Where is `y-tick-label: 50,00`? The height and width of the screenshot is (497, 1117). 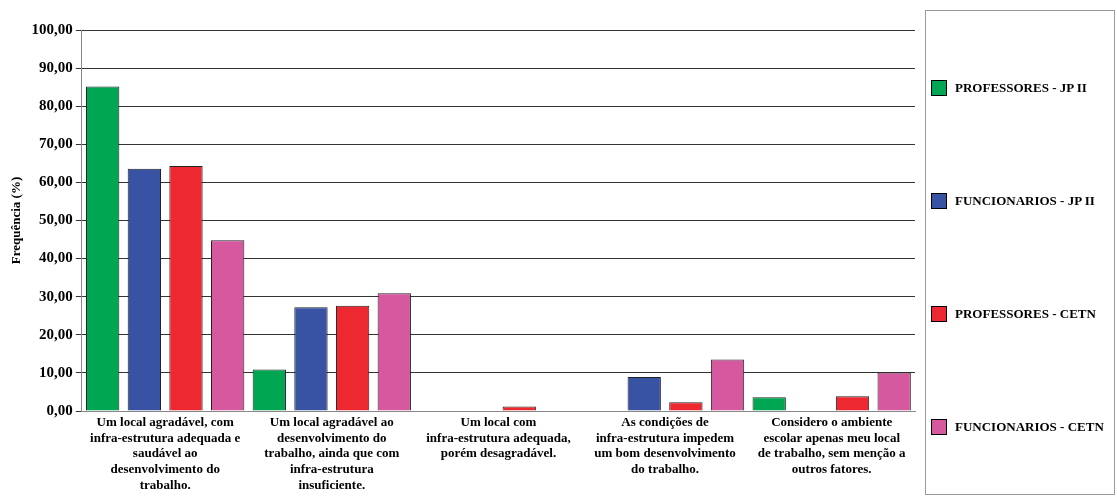 y-tick-label: 50,00 is located at coordinates (56, 219).